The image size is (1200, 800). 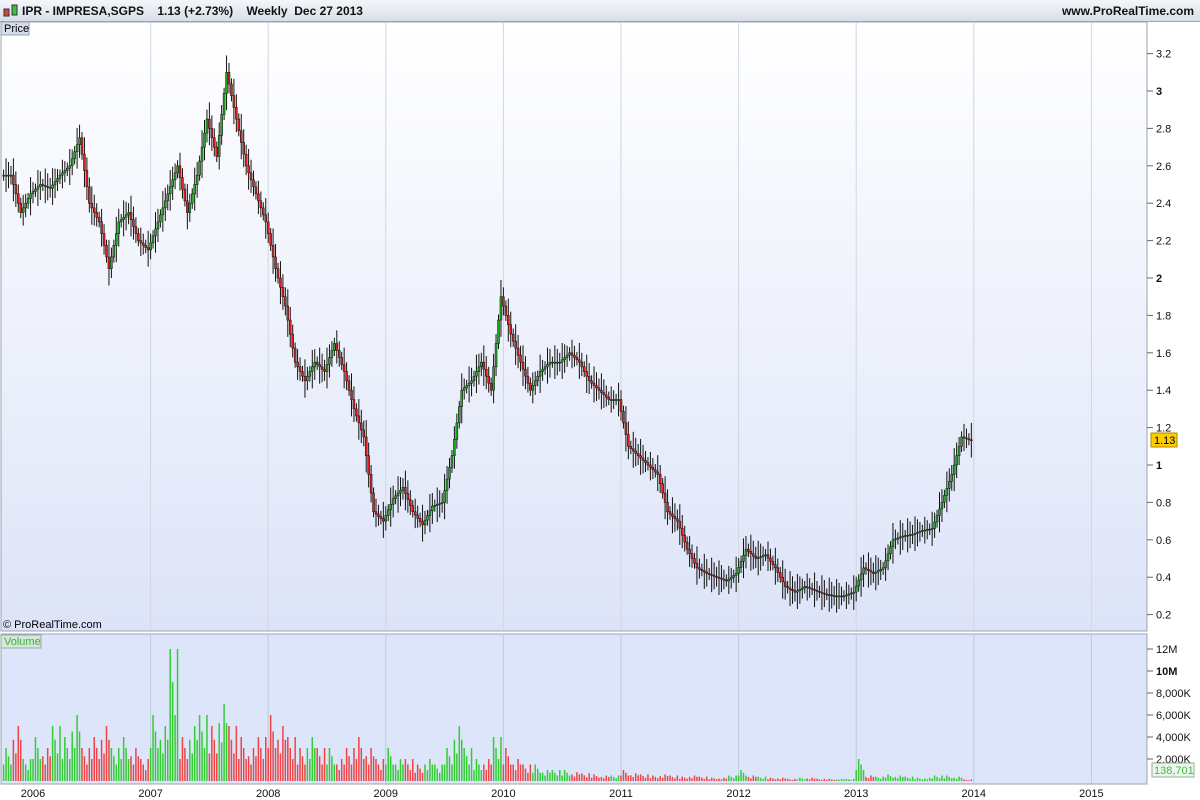 What do you see at coordinates (1159, 279) in the screenshot?
I see `y-tick-label: 2` at bounding box center [1159, 279].